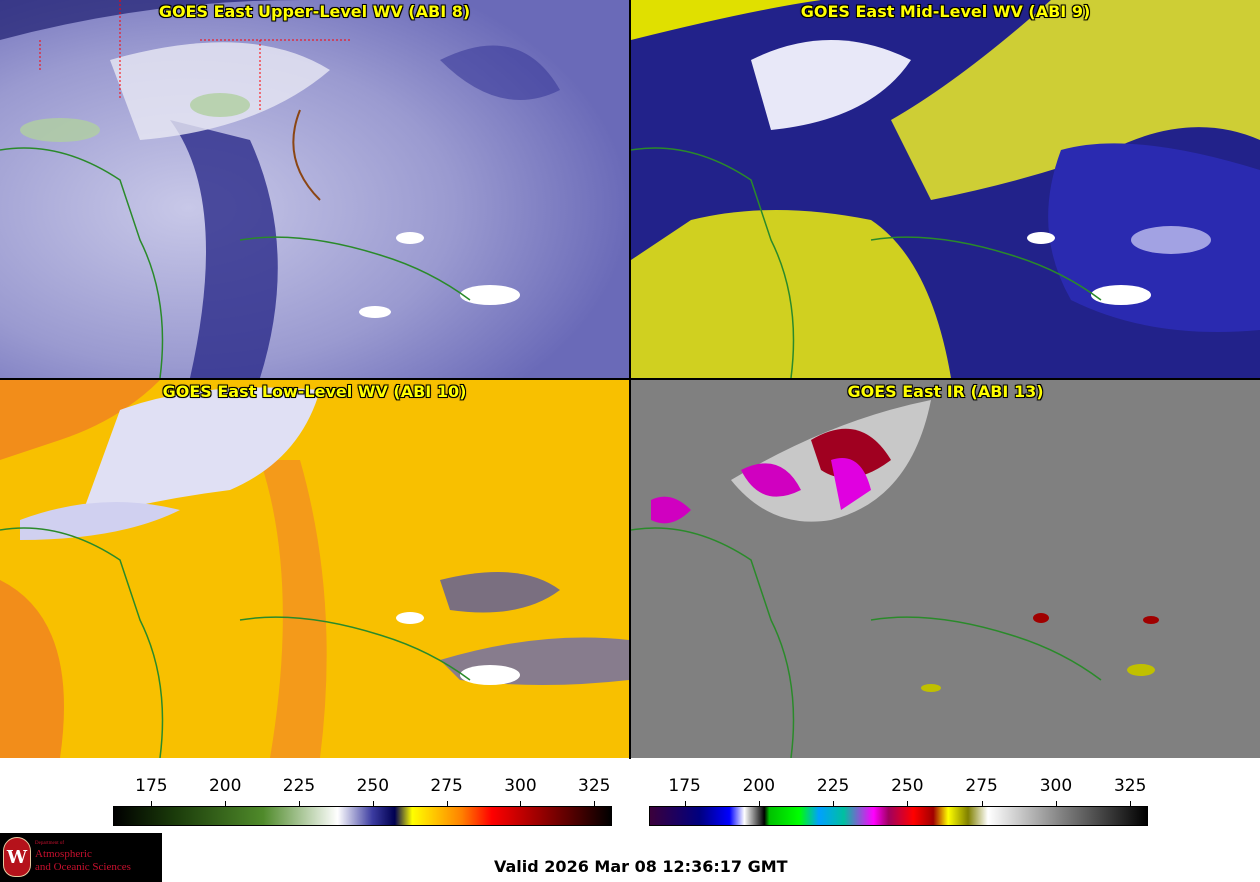 The image size is (1260, 882). What do you see at coordinates (362, 816) in the screenshot?
I see `colorbar-wv-gradient` at bounding box center [362, 816].